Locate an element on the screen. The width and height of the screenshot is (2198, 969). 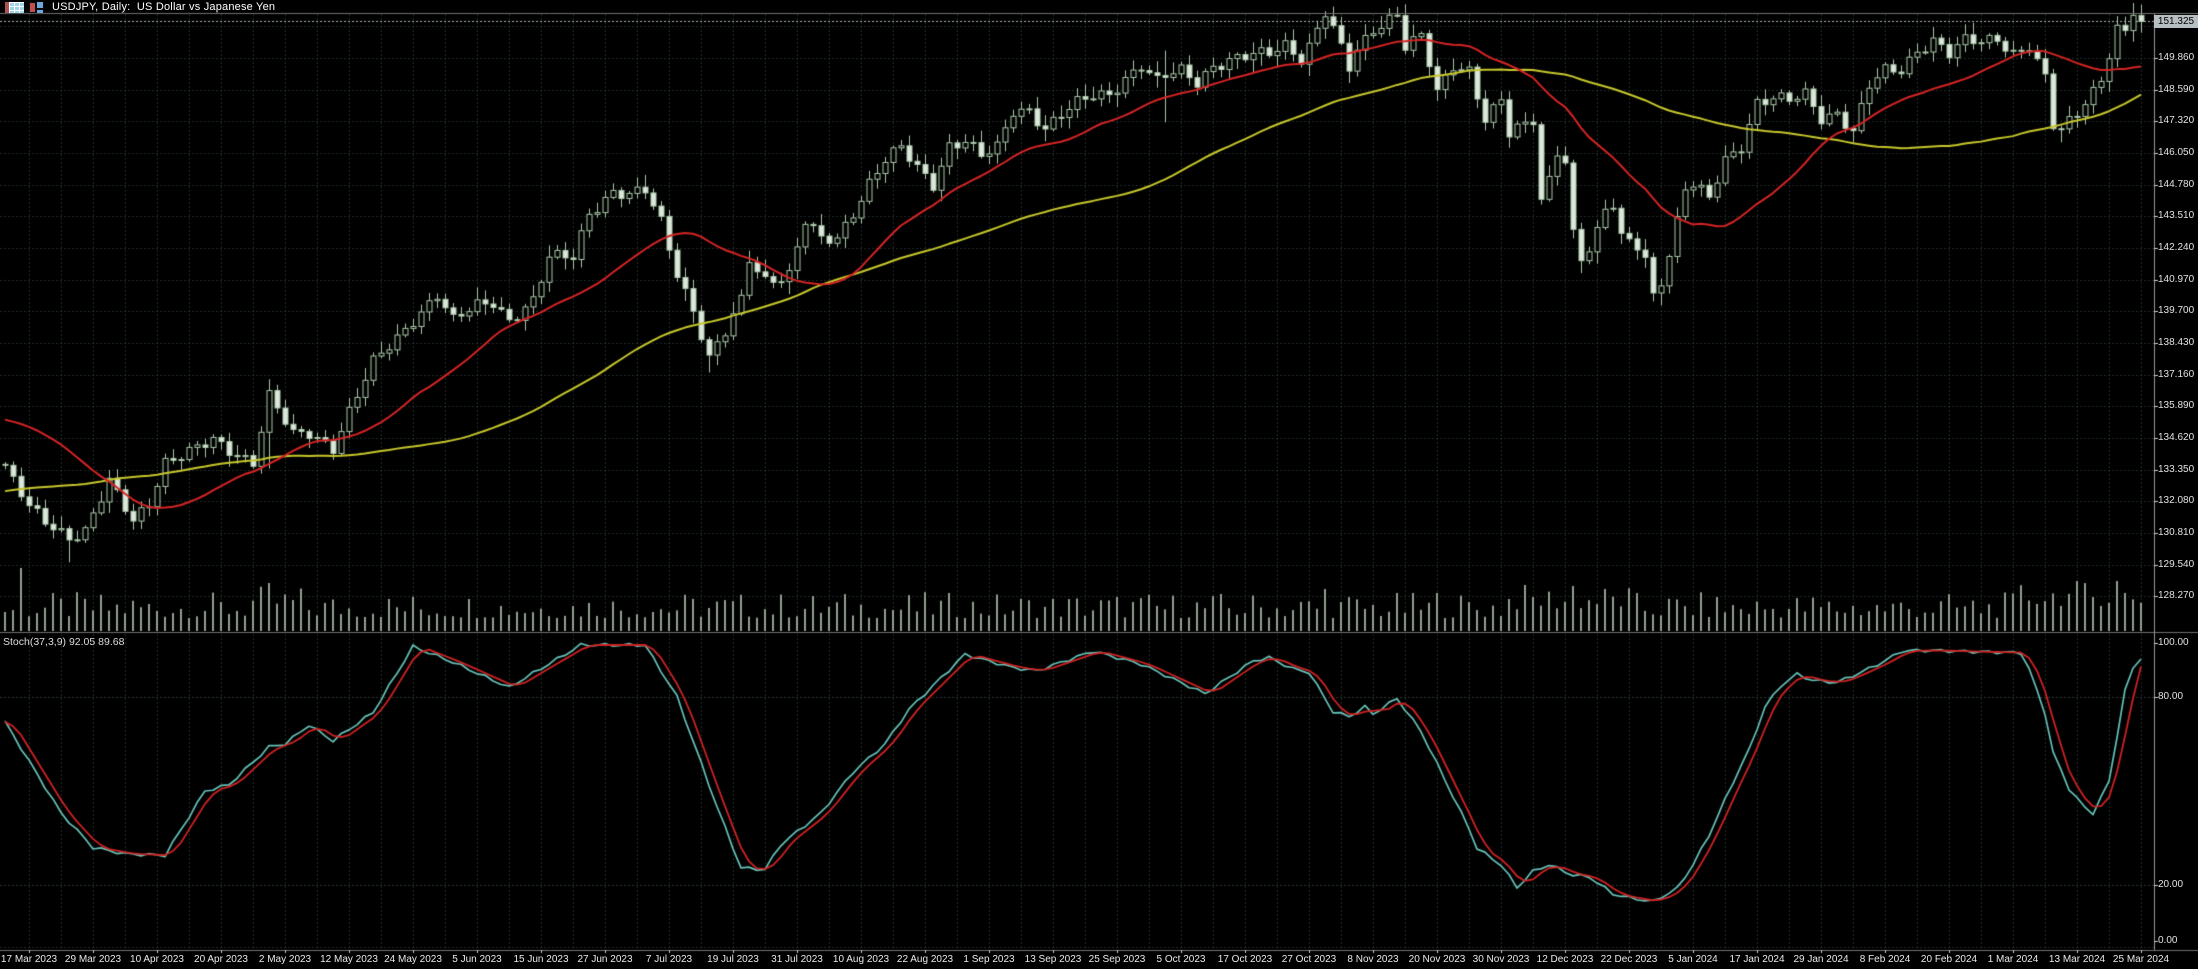
date-axis-label: 20 Nov 2023 is located at coordinates (1437, 959).